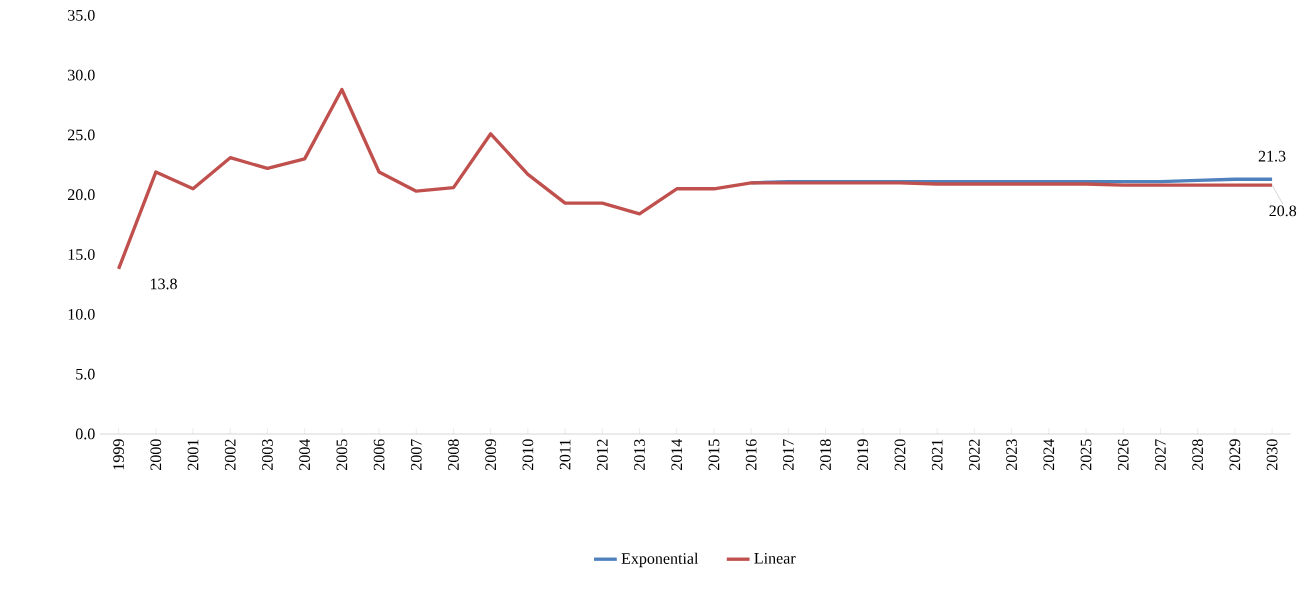 Image resolution: width=1308 pixels, height=594 pixels. Describe the element at coordinates (267, 454) in the screenshot. I see `x-tick-label: 2003` at that location.